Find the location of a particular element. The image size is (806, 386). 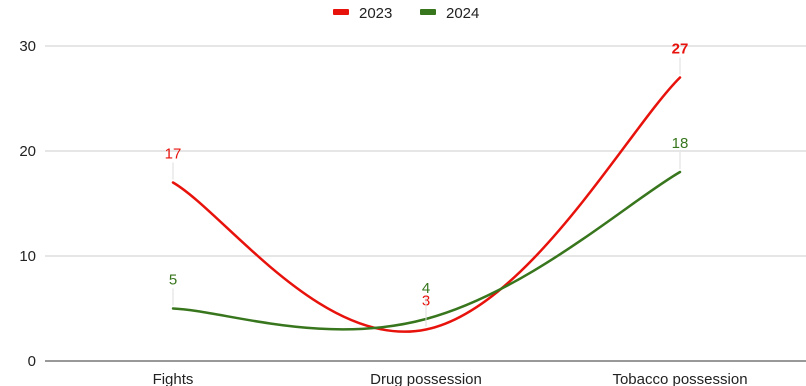

y-tick-label: 30 is located at coordinates (27, 46).